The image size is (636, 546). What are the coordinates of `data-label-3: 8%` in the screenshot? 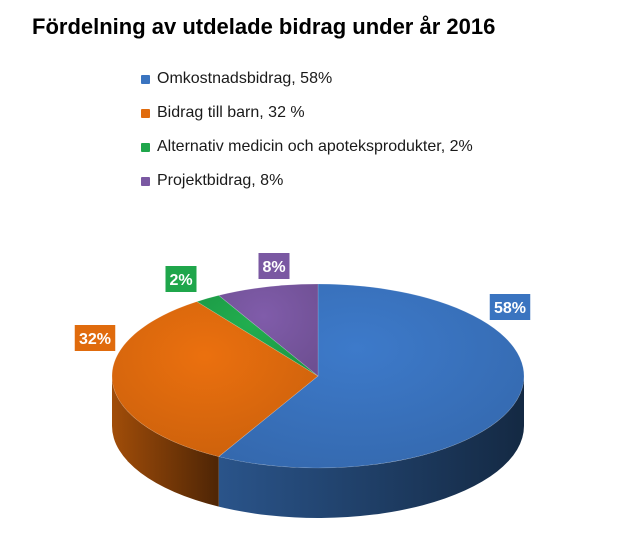 It's located at (274, 266).